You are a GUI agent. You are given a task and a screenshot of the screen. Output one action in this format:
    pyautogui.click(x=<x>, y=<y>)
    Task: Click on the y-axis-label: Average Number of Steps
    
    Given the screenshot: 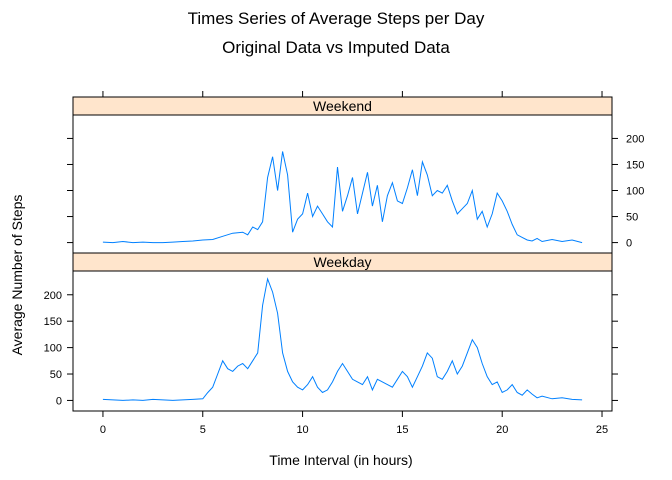 What is the action you would take?
    pyautogui.click(x=17, y=275)
    